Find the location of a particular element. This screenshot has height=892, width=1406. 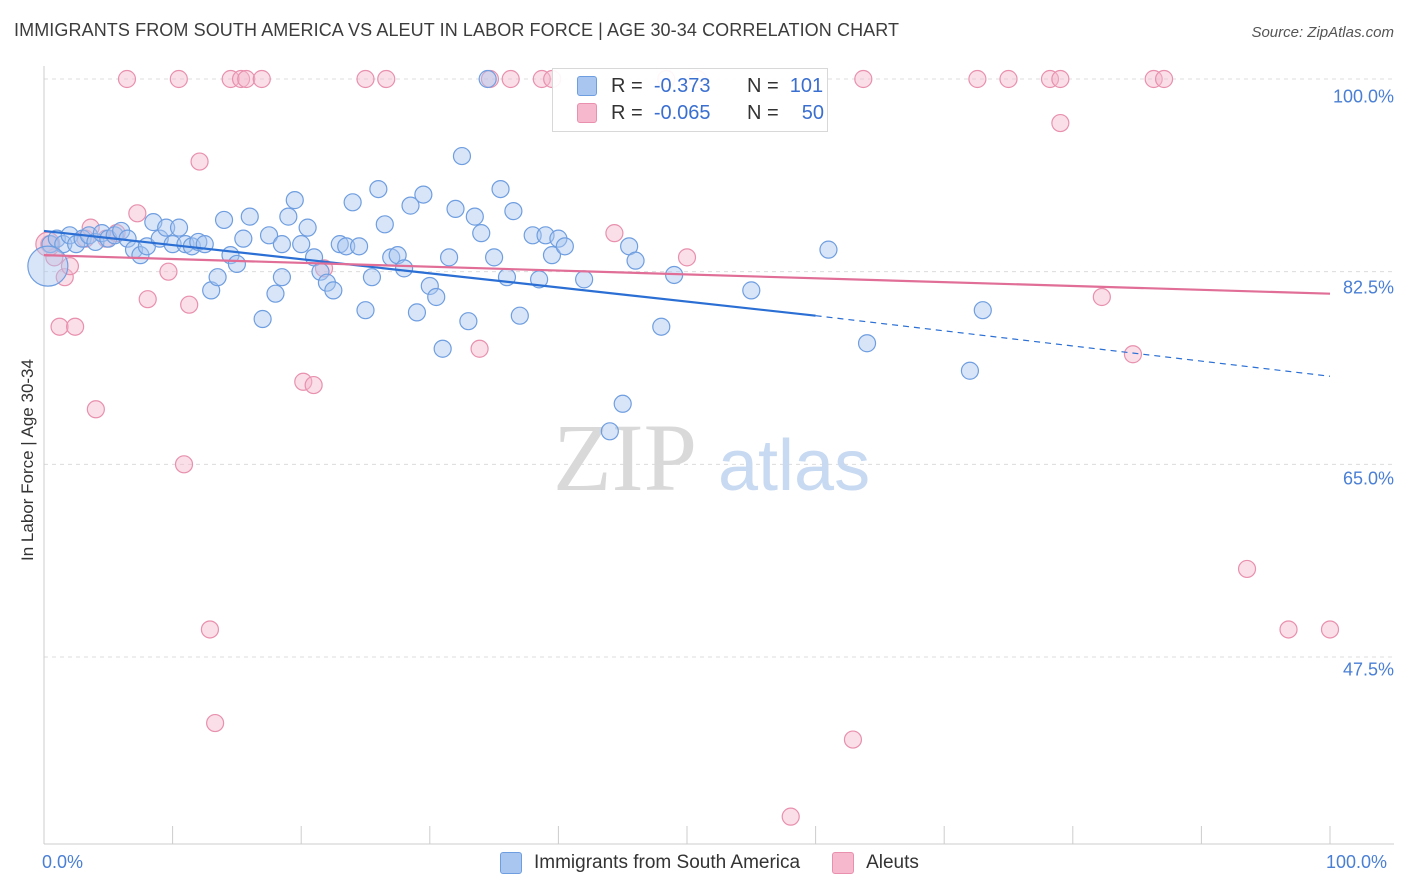

watermark-zip: ZIP is located at coordinates (625, 457).